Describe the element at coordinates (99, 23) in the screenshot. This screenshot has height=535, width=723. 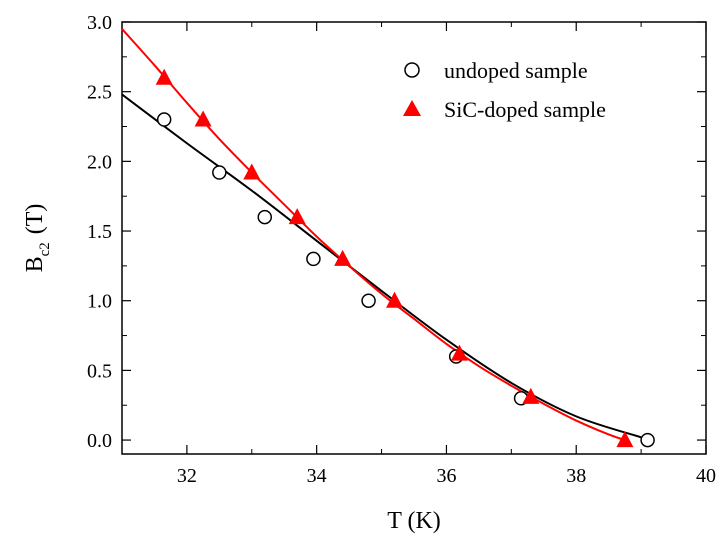
I see `y-tick-label: 3.0` at that location.